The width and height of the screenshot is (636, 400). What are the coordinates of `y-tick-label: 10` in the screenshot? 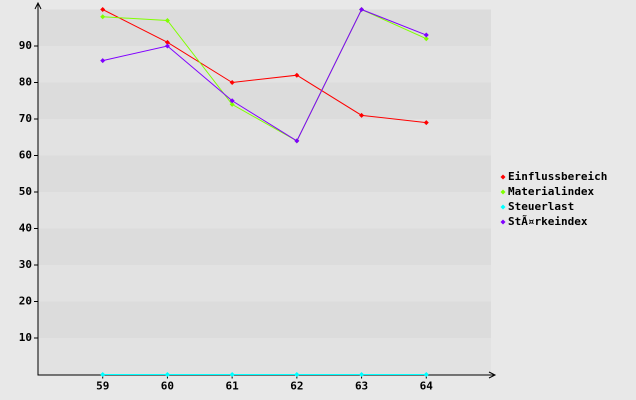 It's located at (25, 337).